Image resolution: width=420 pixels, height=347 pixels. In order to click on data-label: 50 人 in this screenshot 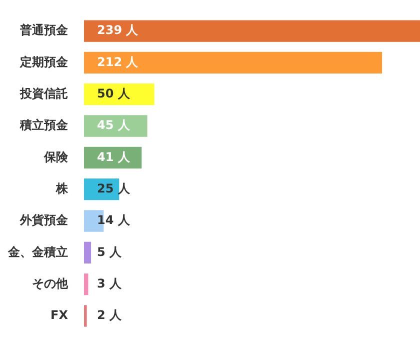, I will do `click(114, 93)`.